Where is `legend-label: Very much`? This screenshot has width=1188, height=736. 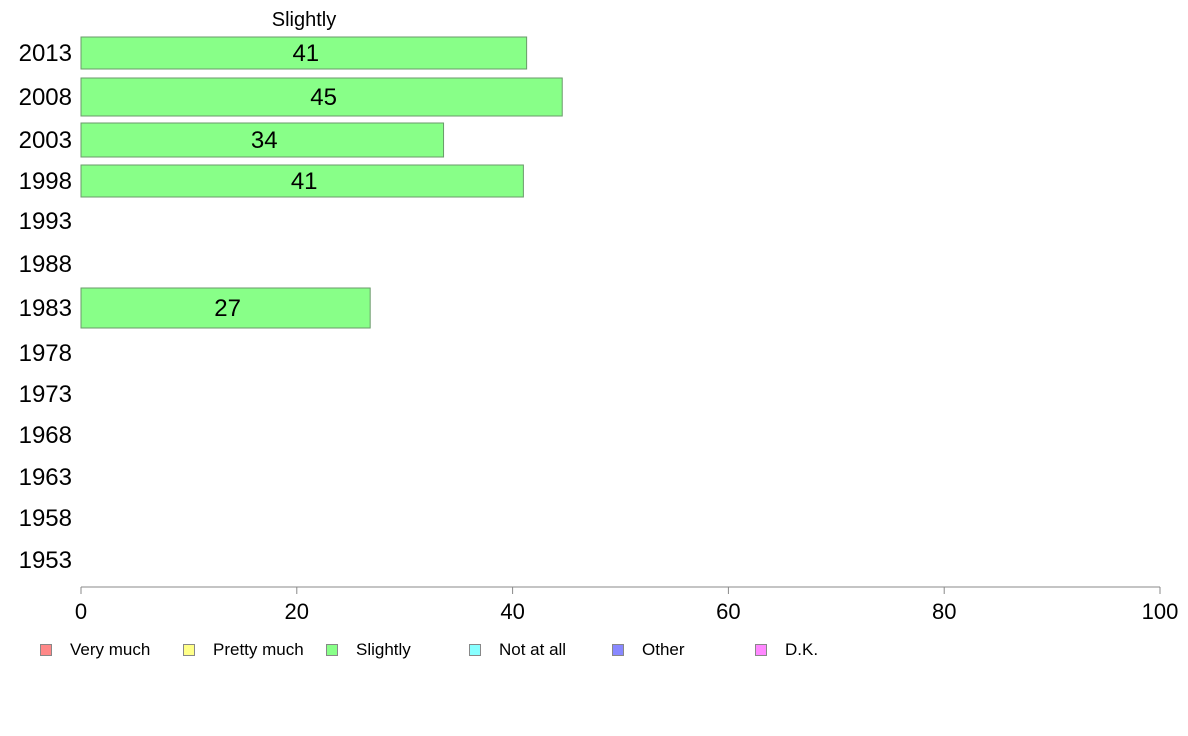
legend-label: Very much is located at coordinates (110, 649).